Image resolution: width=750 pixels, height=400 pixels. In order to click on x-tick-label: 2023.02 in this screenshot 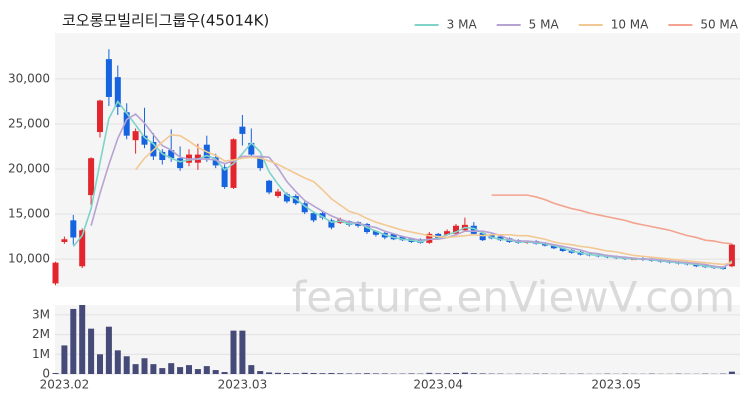, I will do `click(65, 385)`.